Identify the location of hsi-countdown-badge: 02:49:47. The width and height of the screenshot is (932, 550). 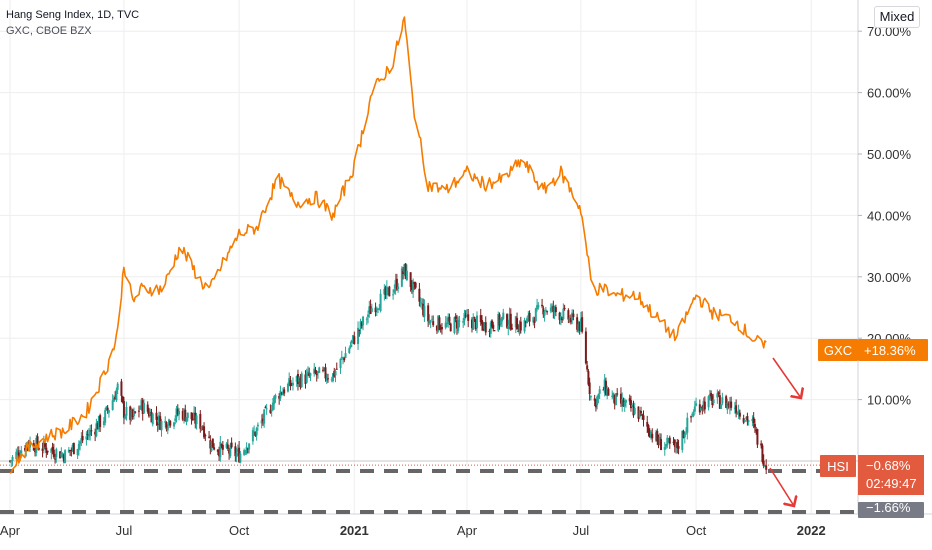
(891, 483).